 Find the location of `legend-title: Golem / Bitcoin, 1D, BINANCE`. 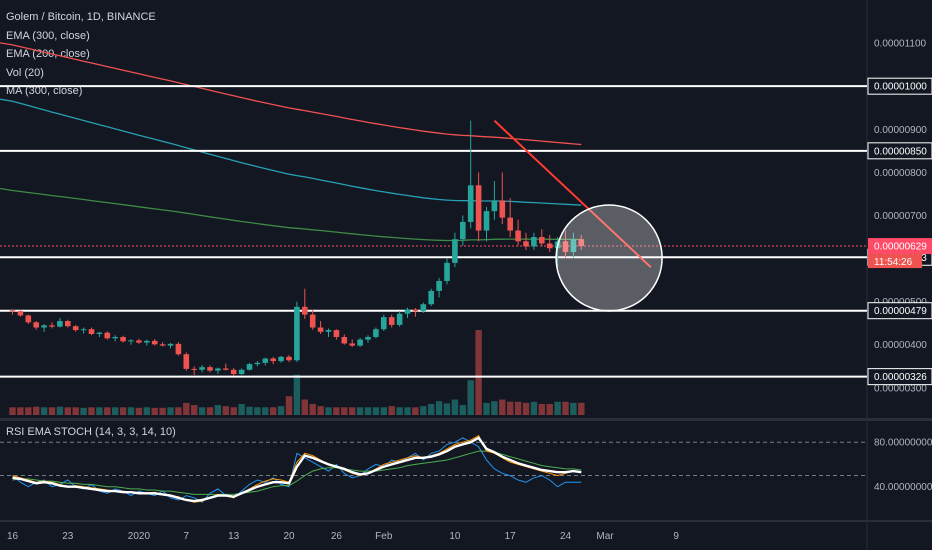

legend-title: Golem / Bitcoin, 1D, BINANCE is located at coordinates (81, 17).